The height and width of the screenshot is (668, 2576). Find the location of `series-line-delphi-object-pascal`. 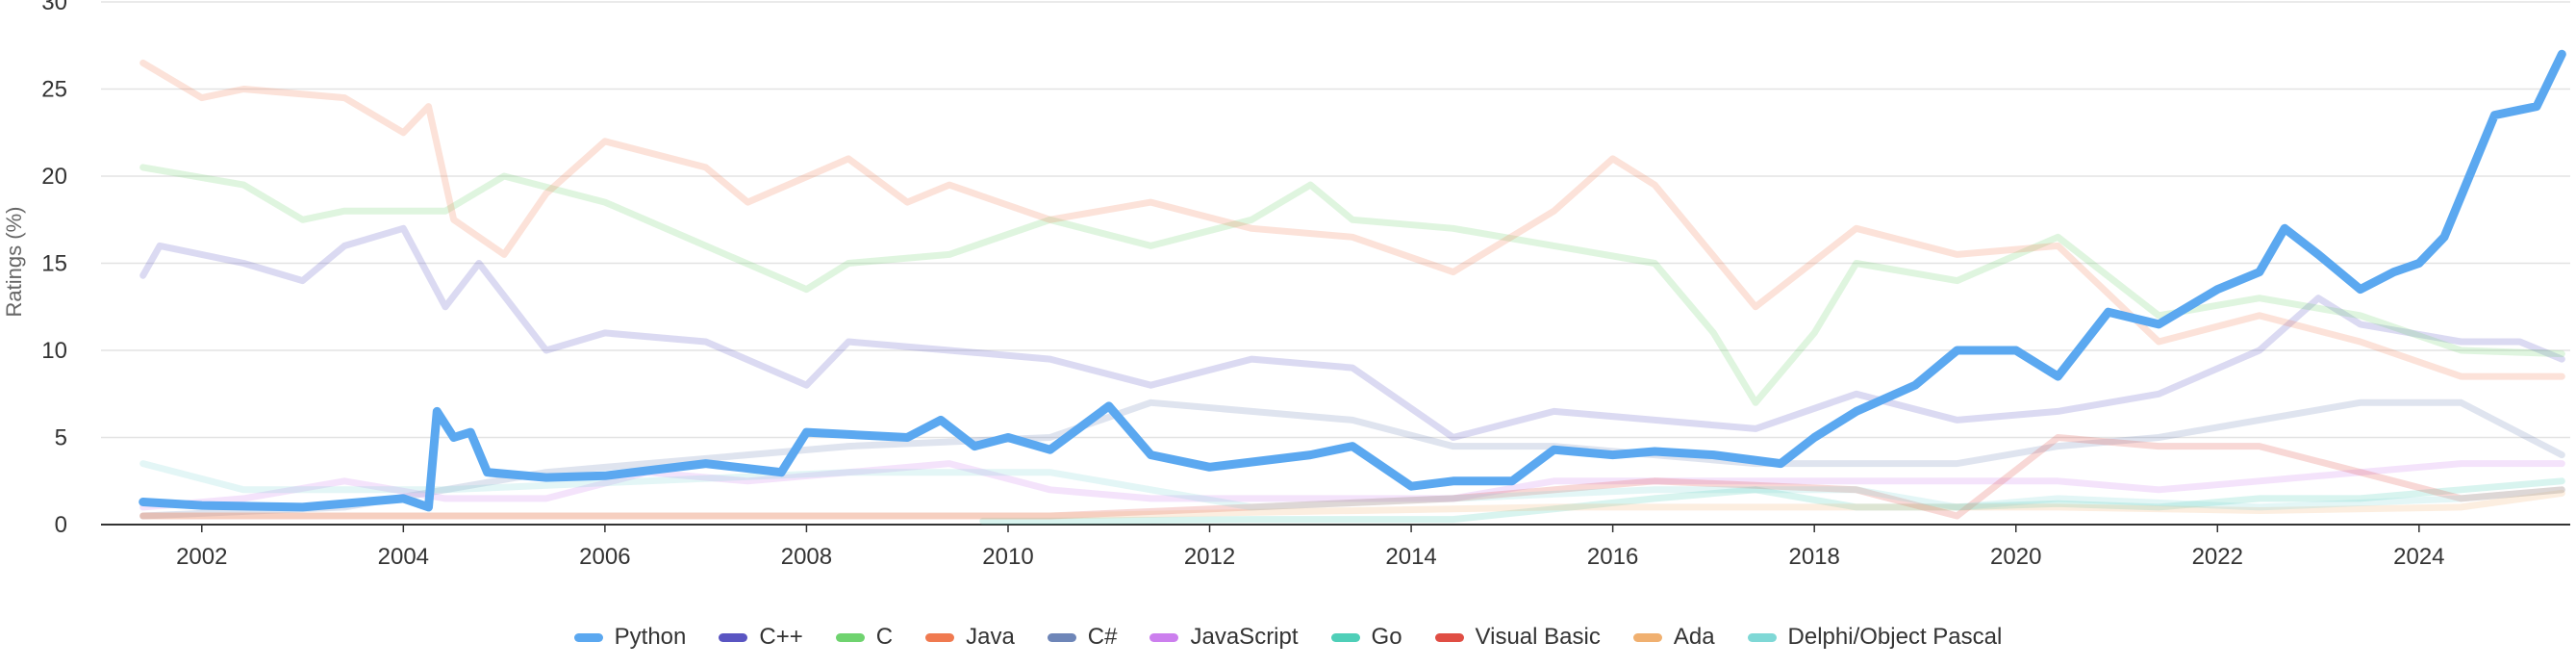

series-line-delphi-object-pascal is located at coordinates (1352, 486).